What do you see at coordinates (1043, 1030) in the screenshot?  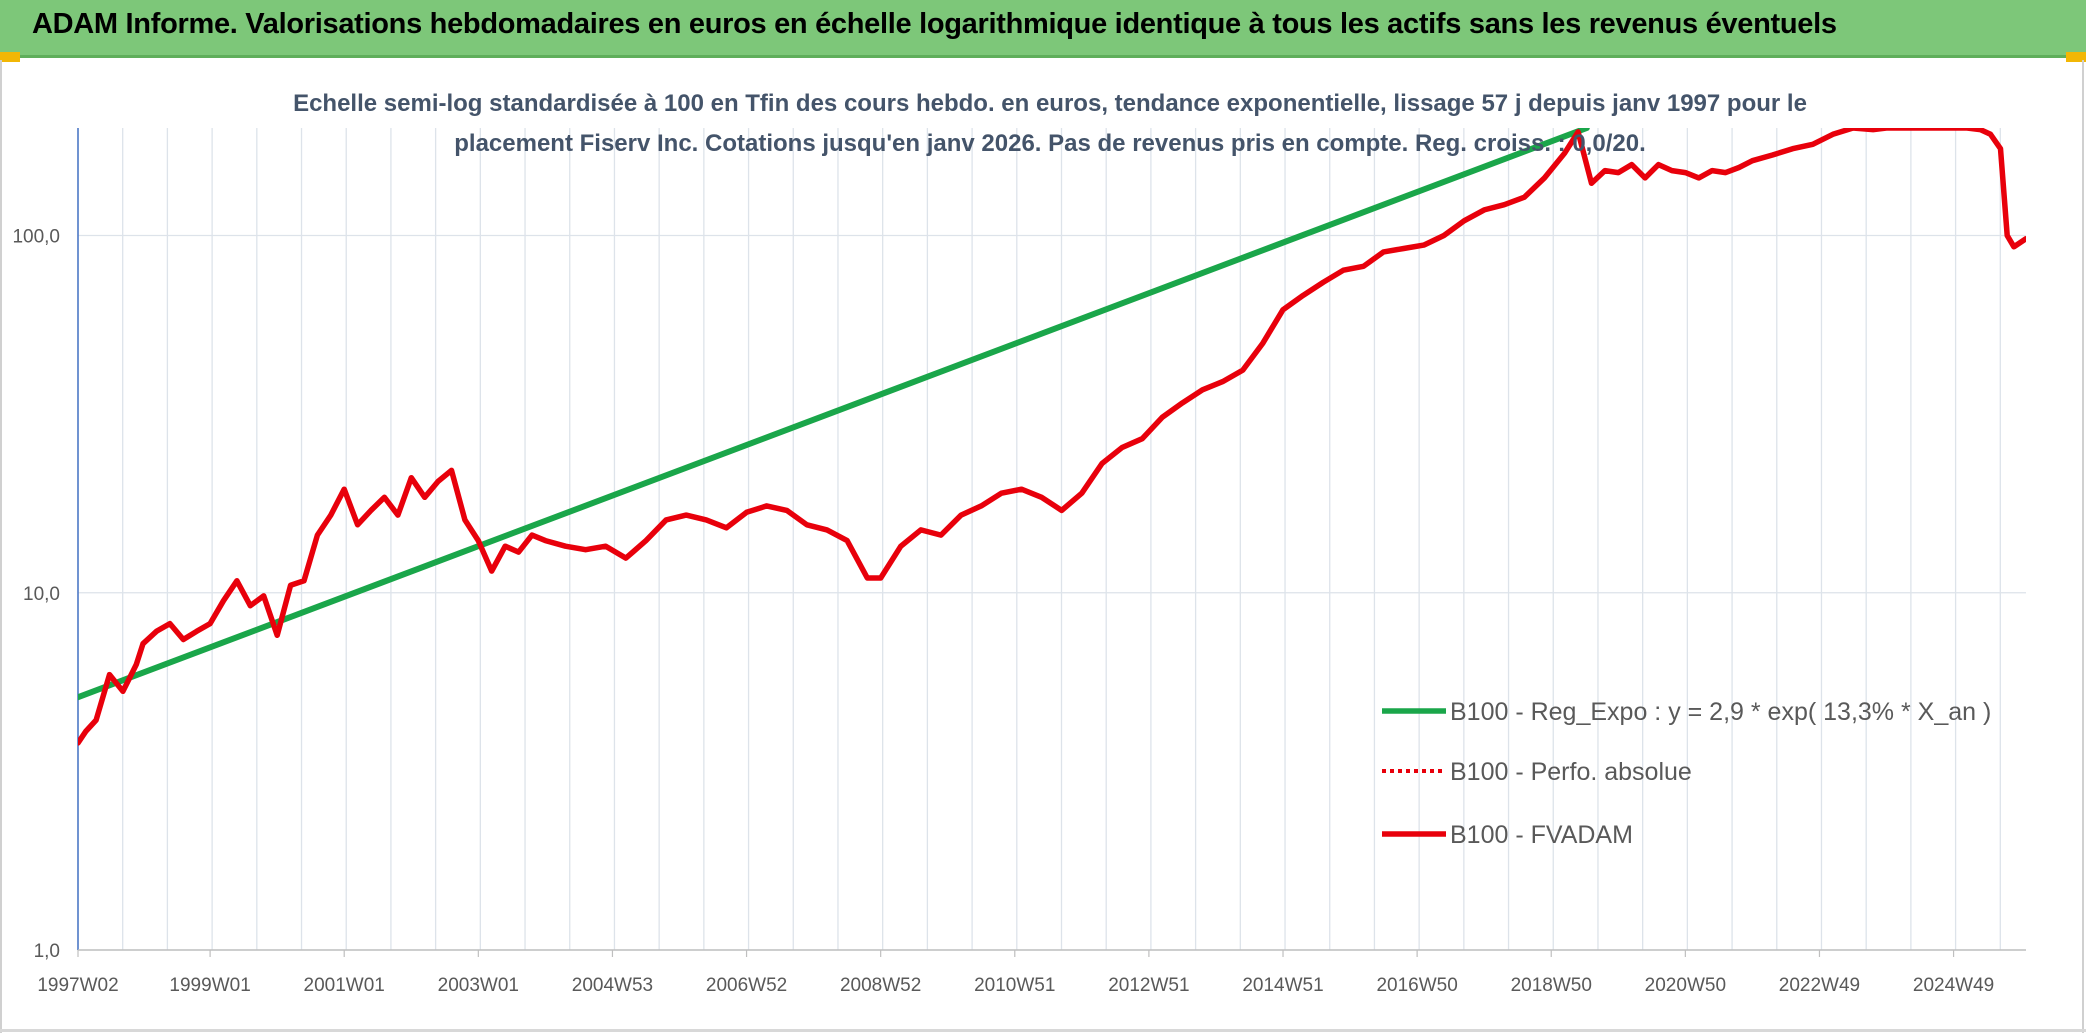 I see `frame-border-bottom` at bounding box center [1043, 1030].